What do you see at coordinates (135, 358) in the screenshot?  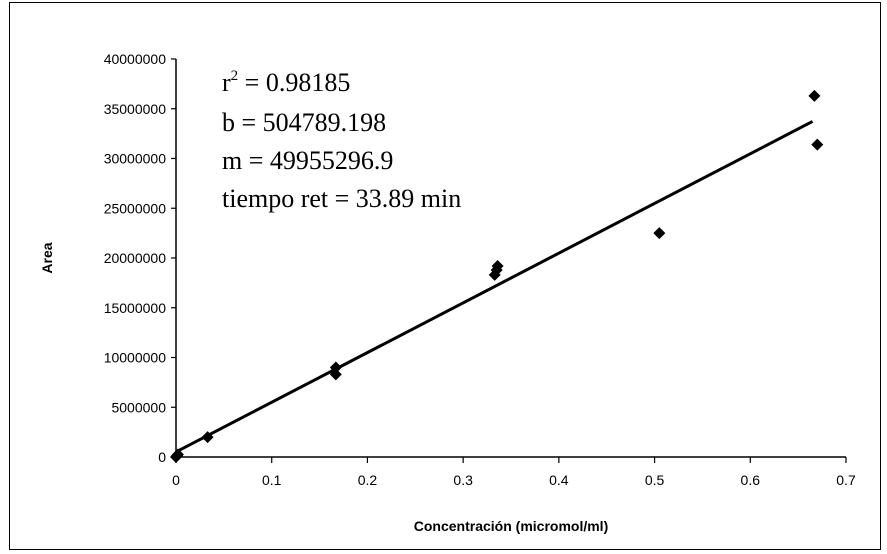 I see `y-tick-label: 10000000` at bounding box center [135, 358].